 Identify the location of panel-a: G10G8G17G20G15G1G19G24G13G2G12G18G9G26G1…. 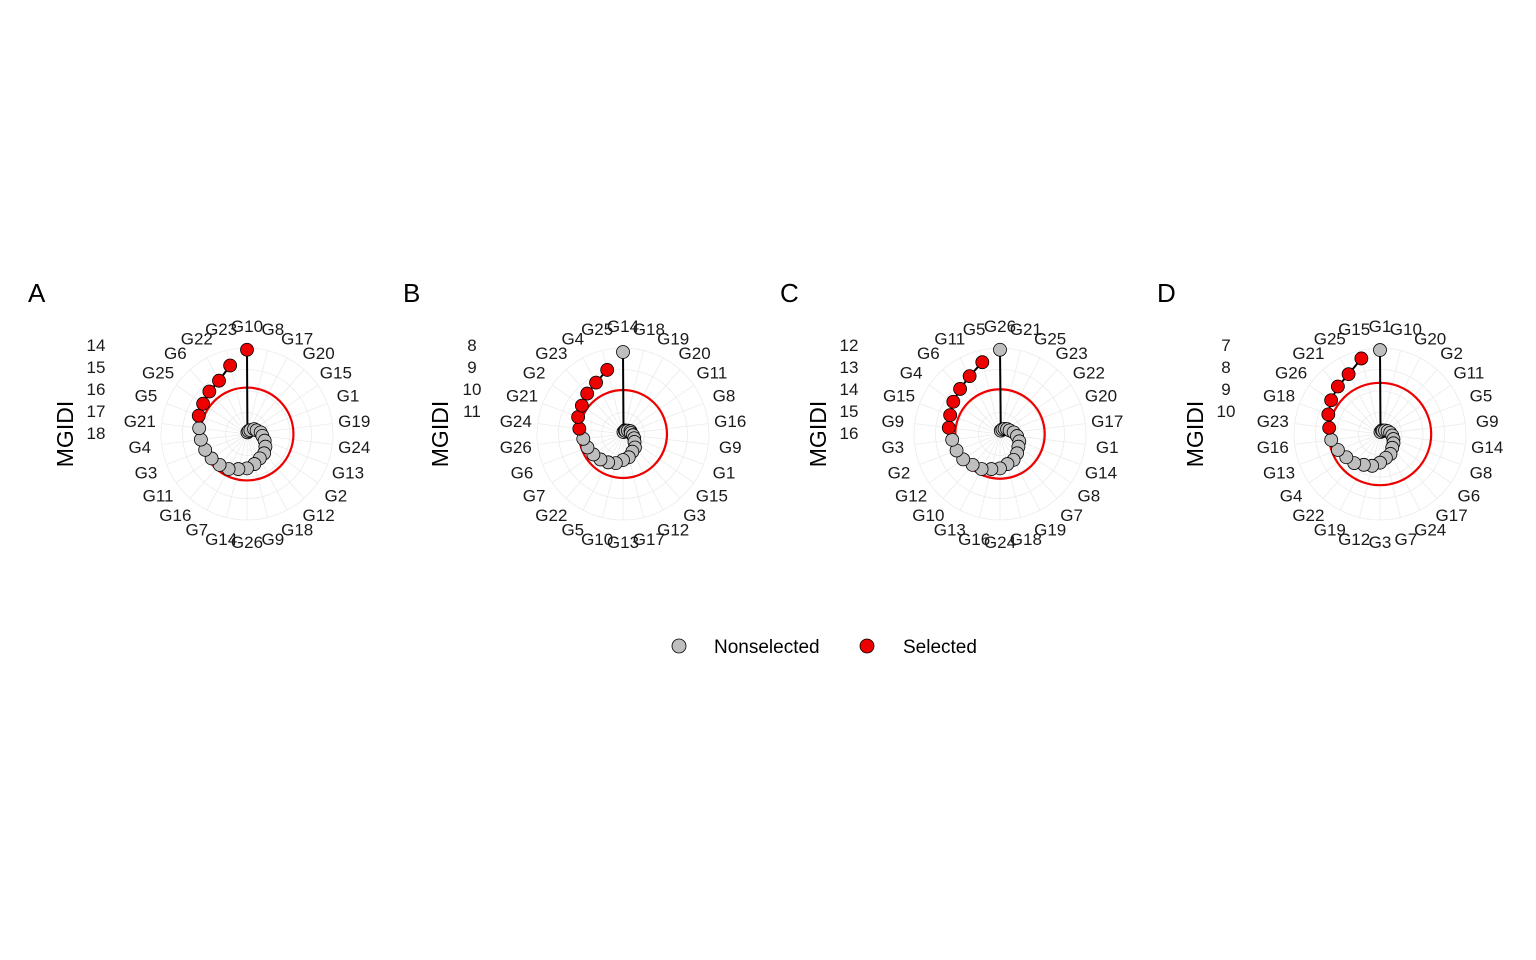
(199, 415).